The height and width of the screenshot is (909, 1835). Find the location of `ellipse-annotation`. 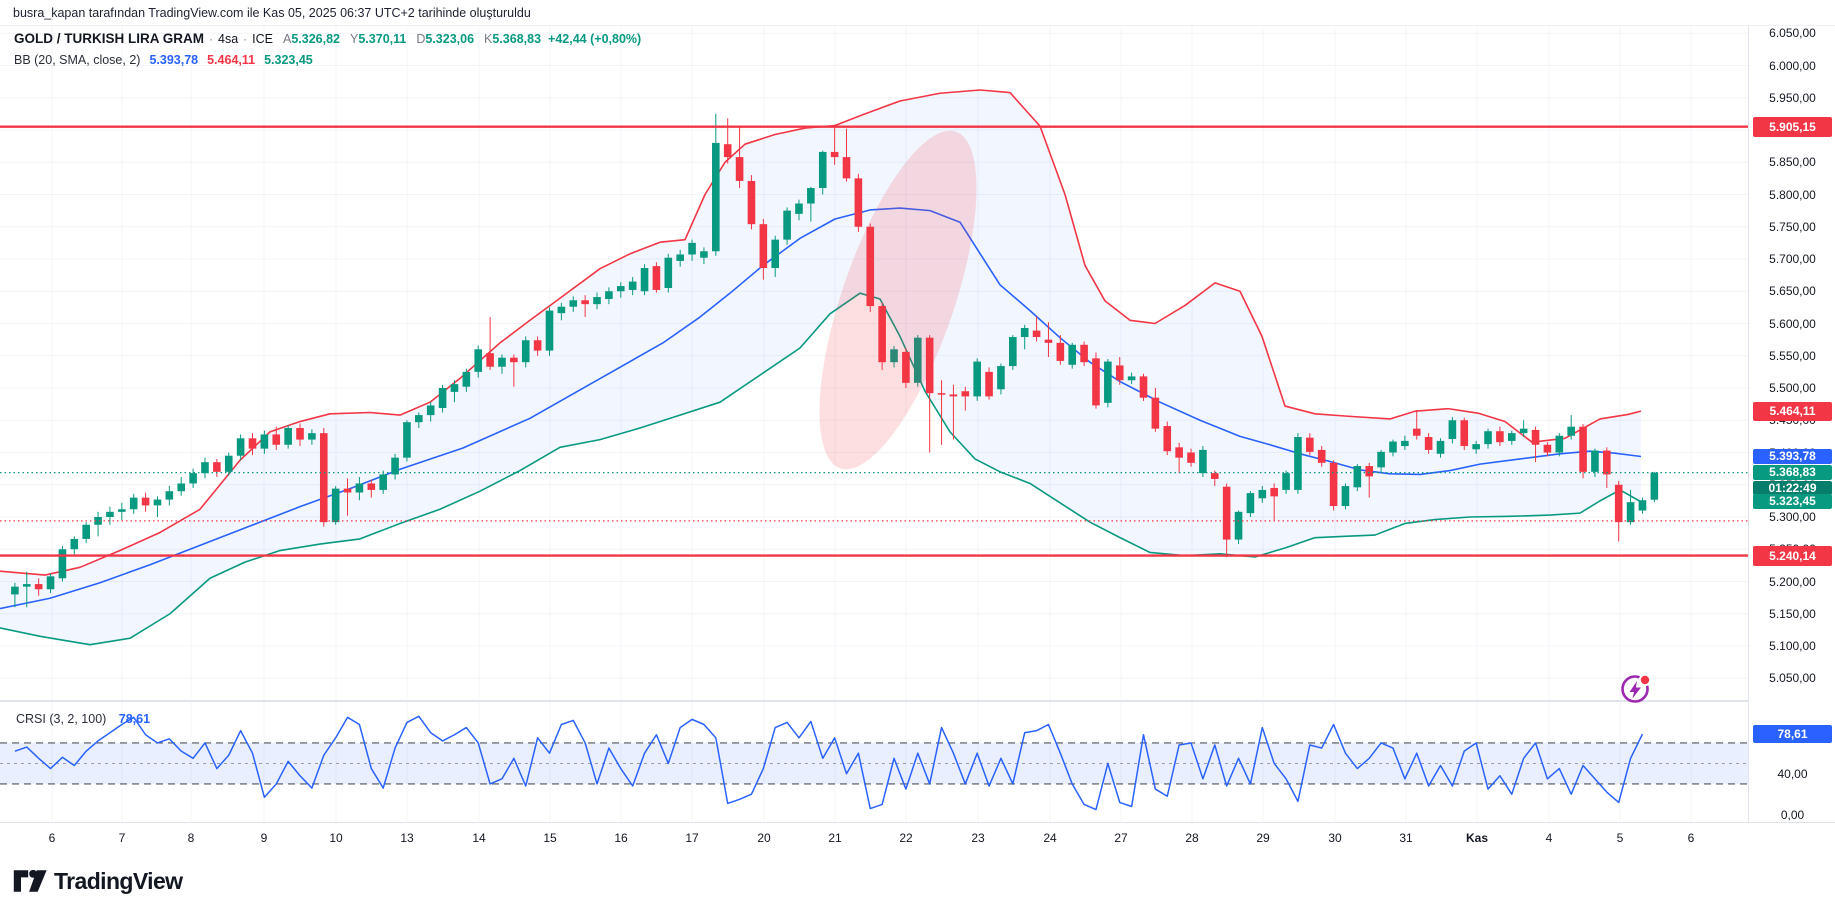

ellipse-annotation is located at coordinates (898, 300).